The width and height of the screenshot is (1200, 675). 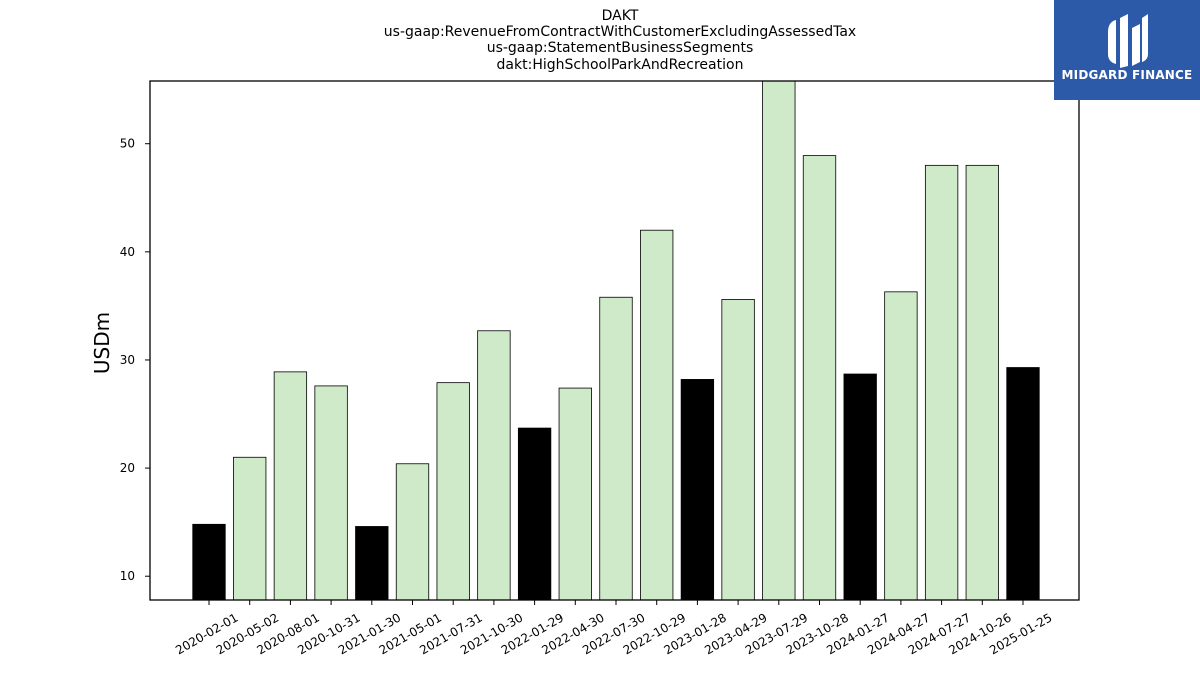 I want to click on y-tick-label: 30, so click(x=127, y=360).